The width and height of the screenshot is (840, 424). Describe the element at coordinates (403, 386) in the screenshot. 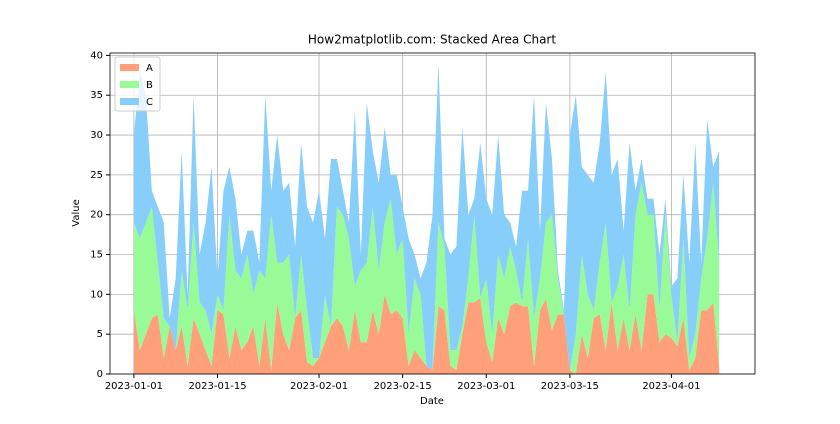

I see `x-tick-label: 2023-02-15` at that location.